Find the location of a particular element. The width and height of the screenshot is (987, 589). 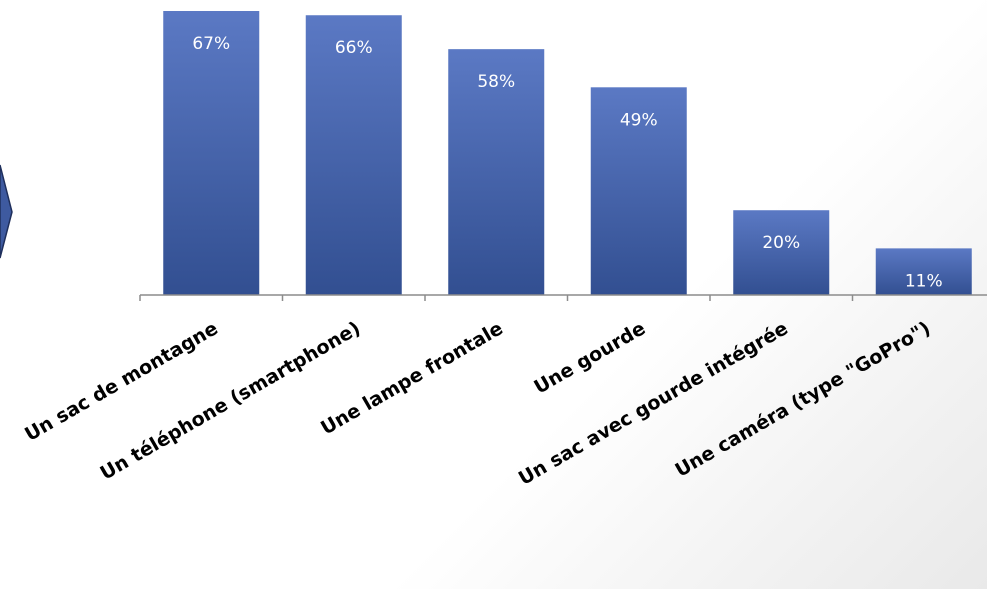

data-label-1: 67% is located at coordinates (211, 44).